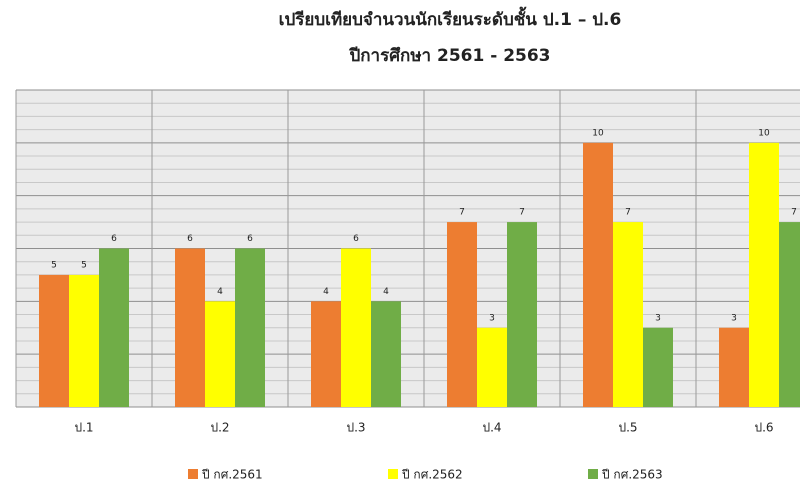 This screenshot has width=800, height=500. I want to click on chart-subtitle: ปีการศึกษา 2561 - 2563, so click(450, 55).